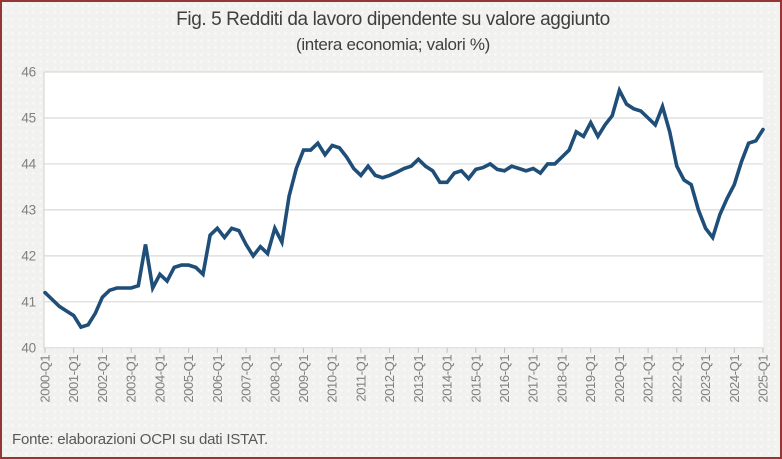 The height and width of the screenshot is (459, 782). What do you see at coordinates (393, 44) in the screenshot?
I see `chart-subtitle: (intera economia; valori %)` at bounding box center [393, 44].